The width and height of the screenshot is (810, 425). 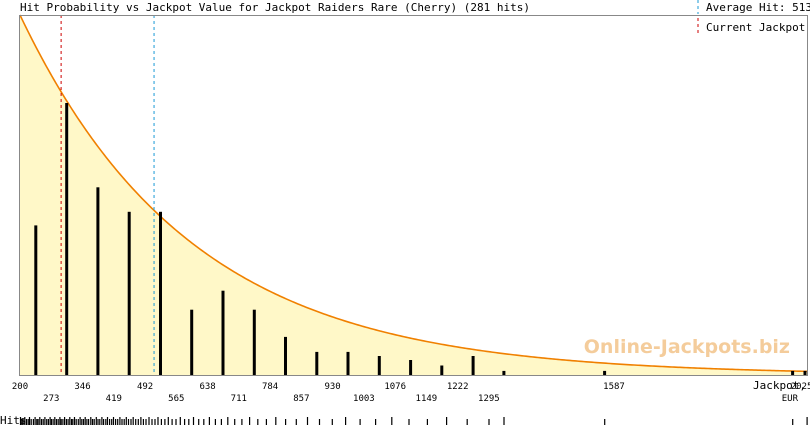 What do you see at coordinates (13, 419) in the screenshot?
I see `hits-label: Hits` at bounding box center [13, 419].